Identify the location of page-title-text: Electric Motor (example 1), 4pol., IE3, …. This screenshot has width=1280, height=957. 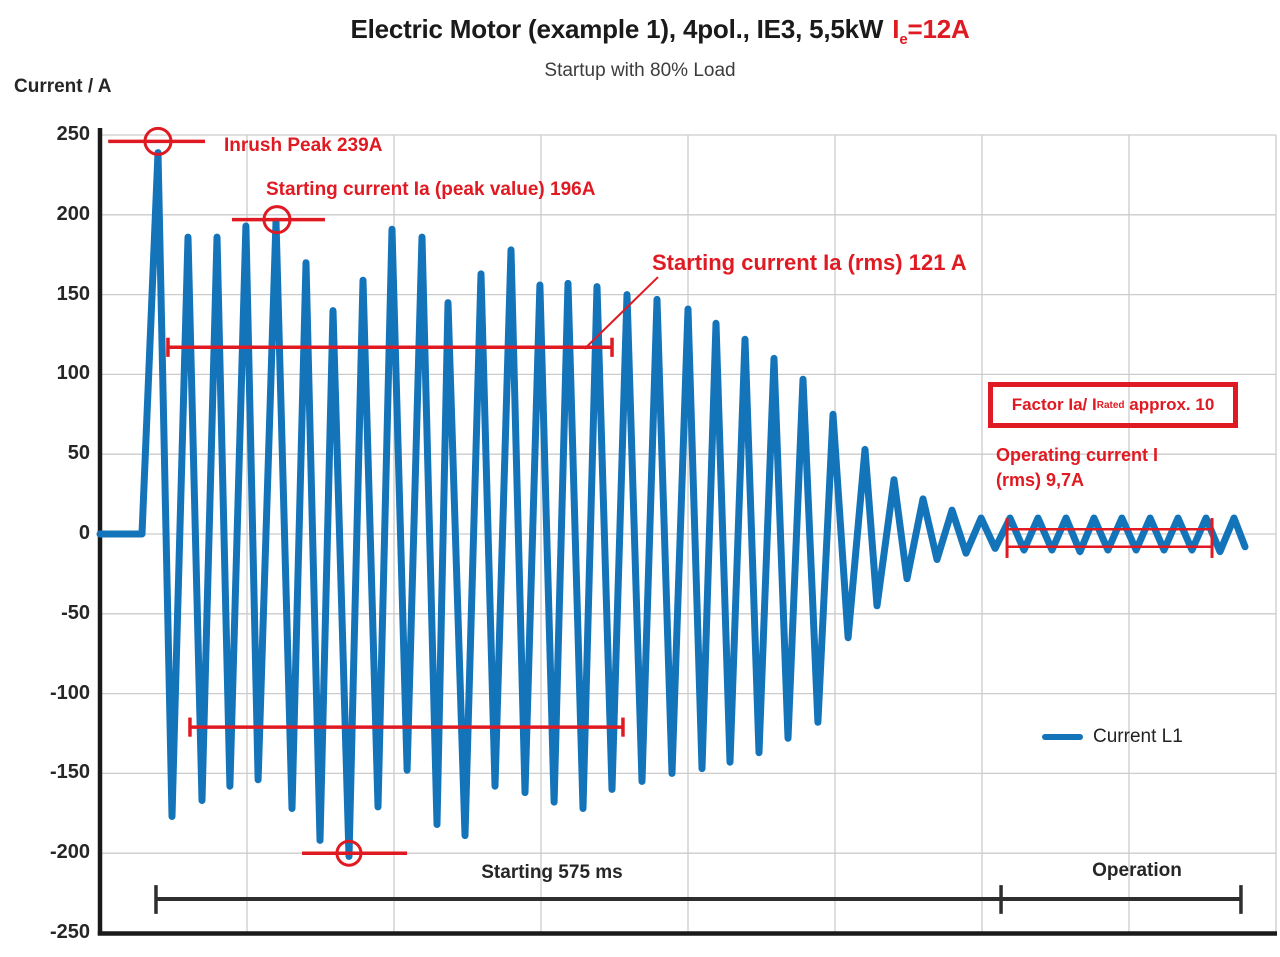
(617, 29).